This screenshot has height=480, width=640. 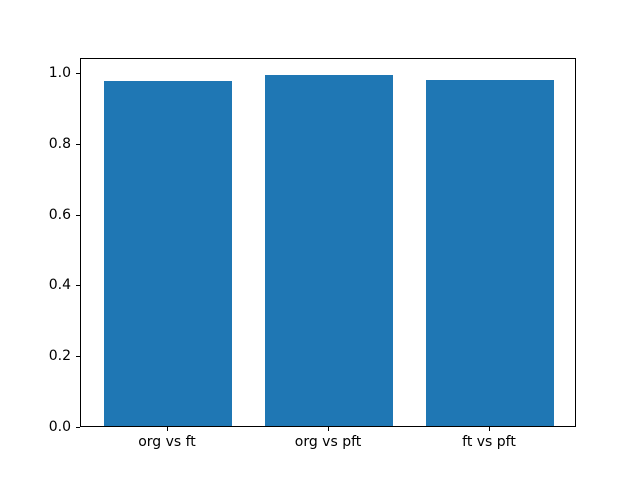 What do you see at coordinates (59, 285) in the screenshot?
I see `y-tick-label: 0.4` at bounding box center [59, 285].